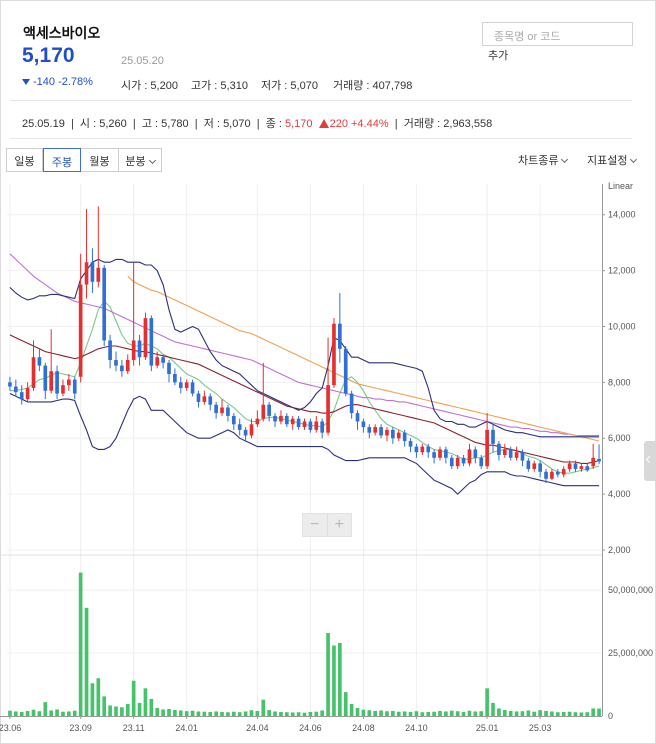  What do you see at coordinates (80, 728) in the screenshot?
I see `x-tick-label: 23.09` at bounding box center [80, 728].